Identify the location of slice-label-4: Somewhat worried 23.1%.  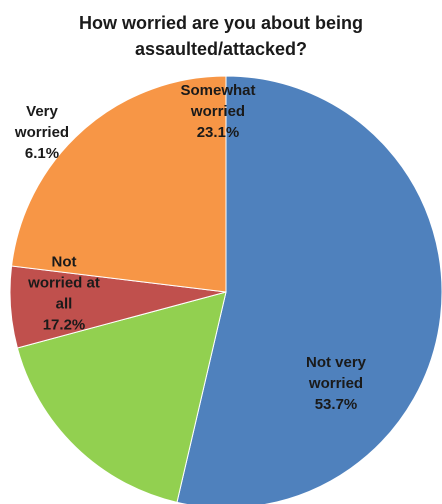
(217, 111).